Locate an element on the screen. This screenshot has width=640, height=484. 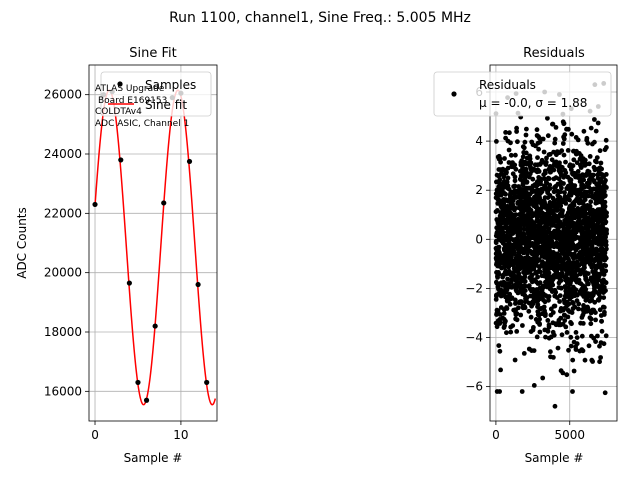
sine-fit-xtick-label: 0 is located at coordinates (95, 435).